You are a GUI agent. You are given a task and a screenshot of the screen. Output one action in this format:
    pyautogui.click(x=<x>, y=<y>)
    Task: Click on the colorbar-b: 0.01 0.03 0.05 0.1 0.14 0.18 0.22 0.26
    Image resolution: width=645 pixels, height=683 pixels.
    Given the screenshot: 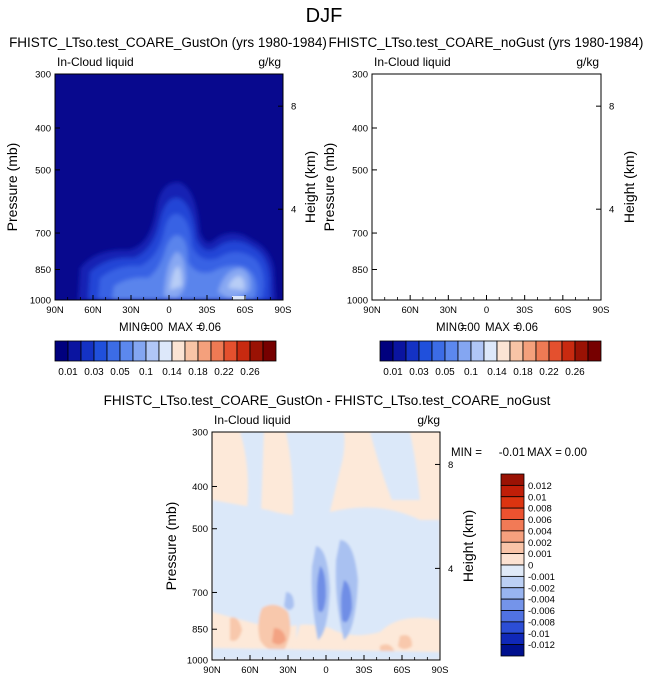 What is the action you would take?
    pyautogui.click(x=490, y=359)
    